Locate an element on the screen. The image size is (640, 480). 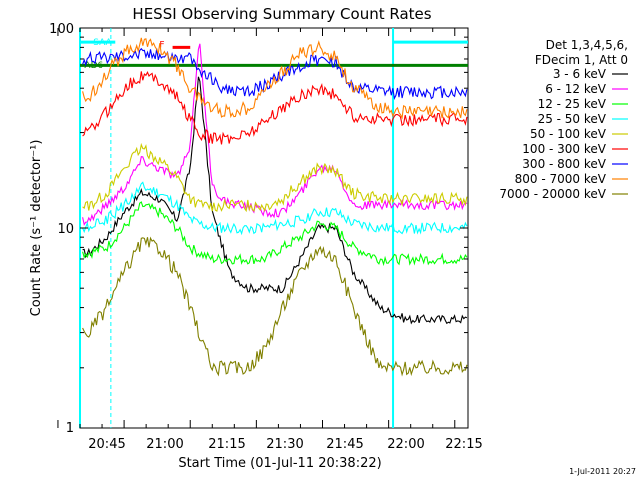
legend-label: 25 - 50 keV is located at coordinates (572, 119).